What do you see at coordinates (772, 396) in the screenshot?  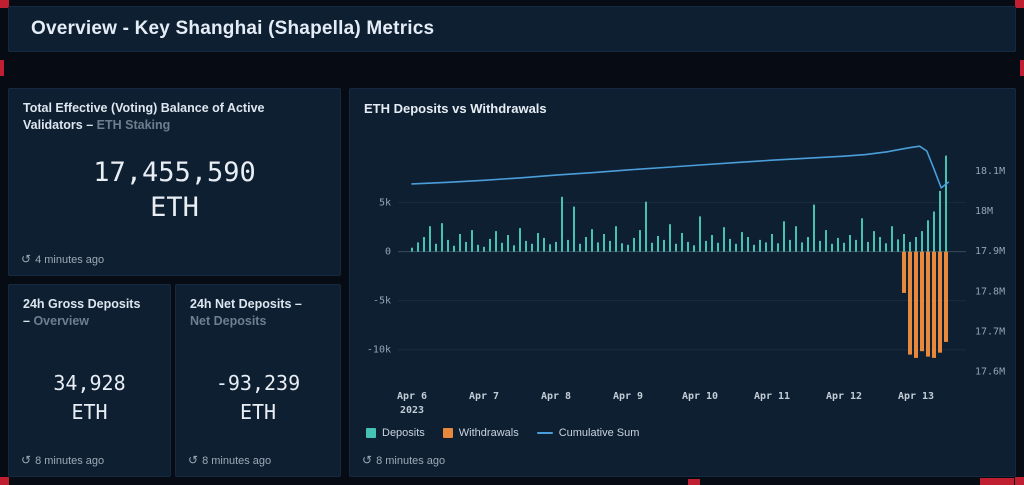 I see `svg-text: Apr 11` at bounding box center [772, 396].